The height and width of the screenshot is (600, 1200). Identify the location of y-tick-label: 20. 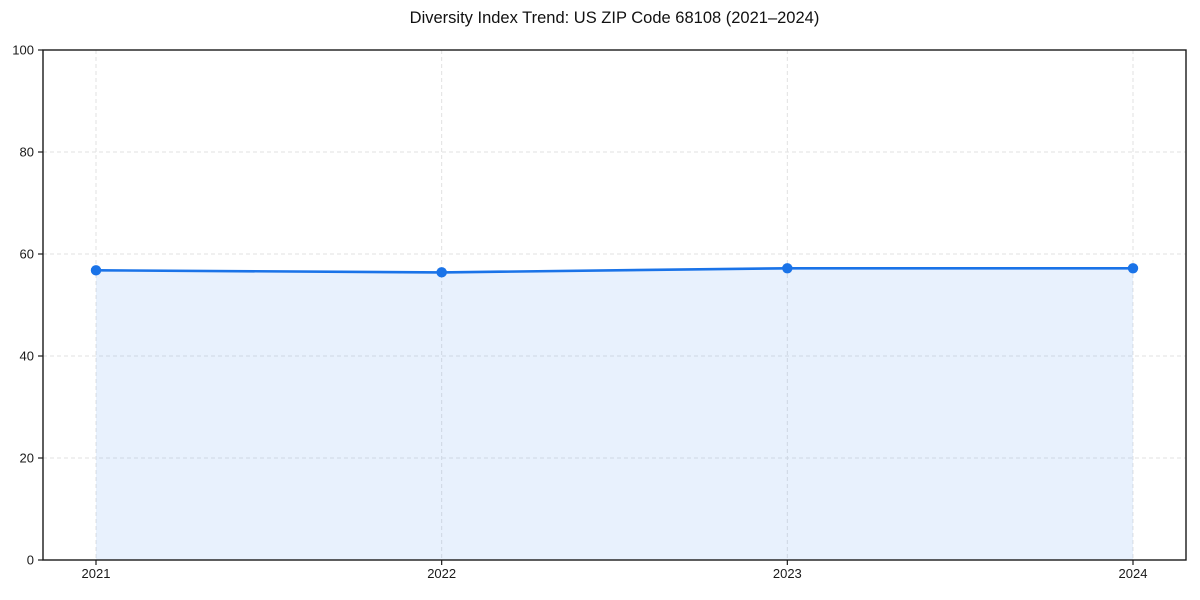
(27, 458).